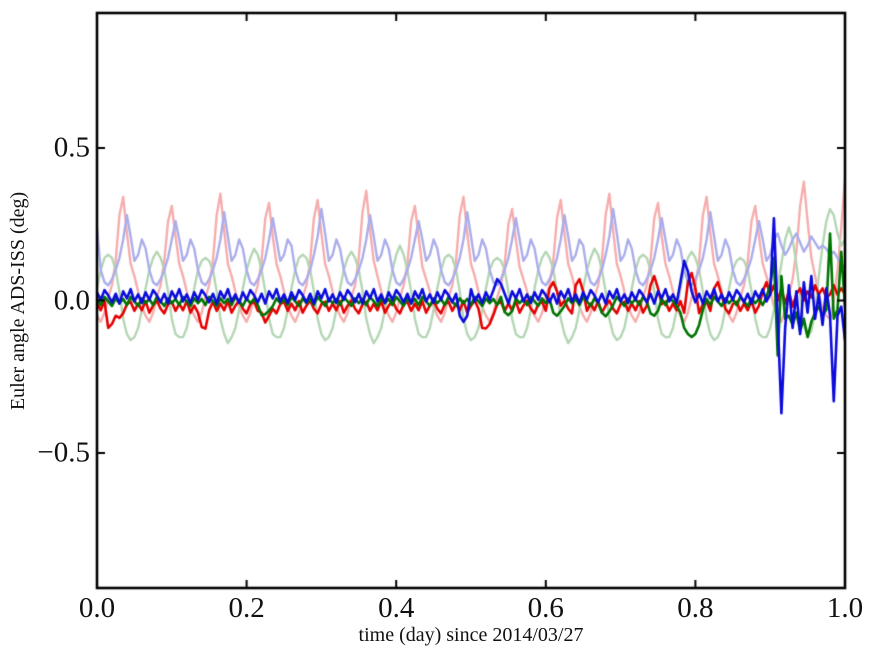 This screenshot has width=875, height=662. I want to click on x-tick-label: 0.8, so click(695, 608).